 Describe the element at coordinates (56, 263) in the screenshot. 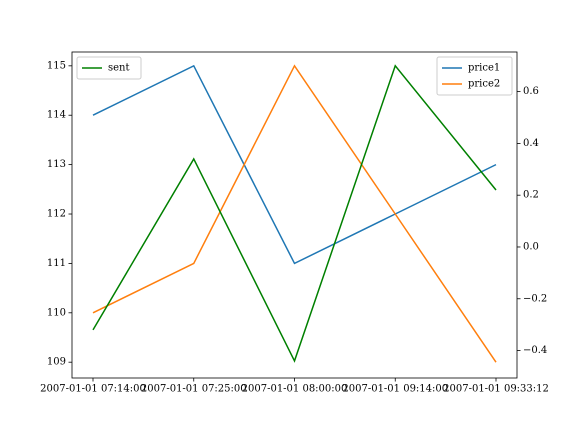

I see `y-tick-label: 111` at that location.